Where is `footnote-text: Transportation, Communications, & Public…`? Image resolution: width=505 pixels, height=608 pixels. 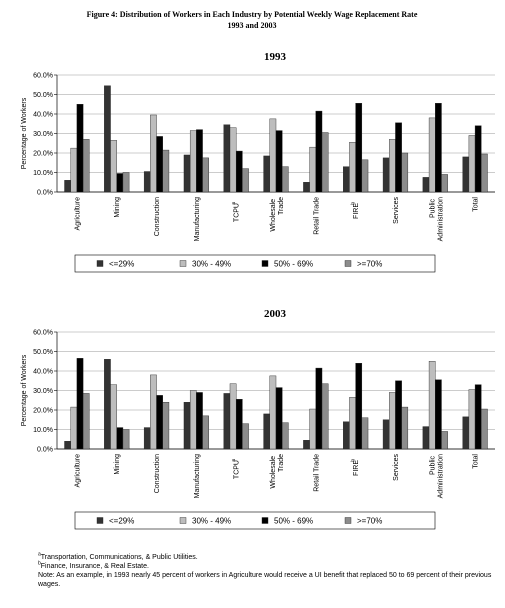
footnote-text: Transportation, Communications, & Public… is located at coordinates (119, 557).